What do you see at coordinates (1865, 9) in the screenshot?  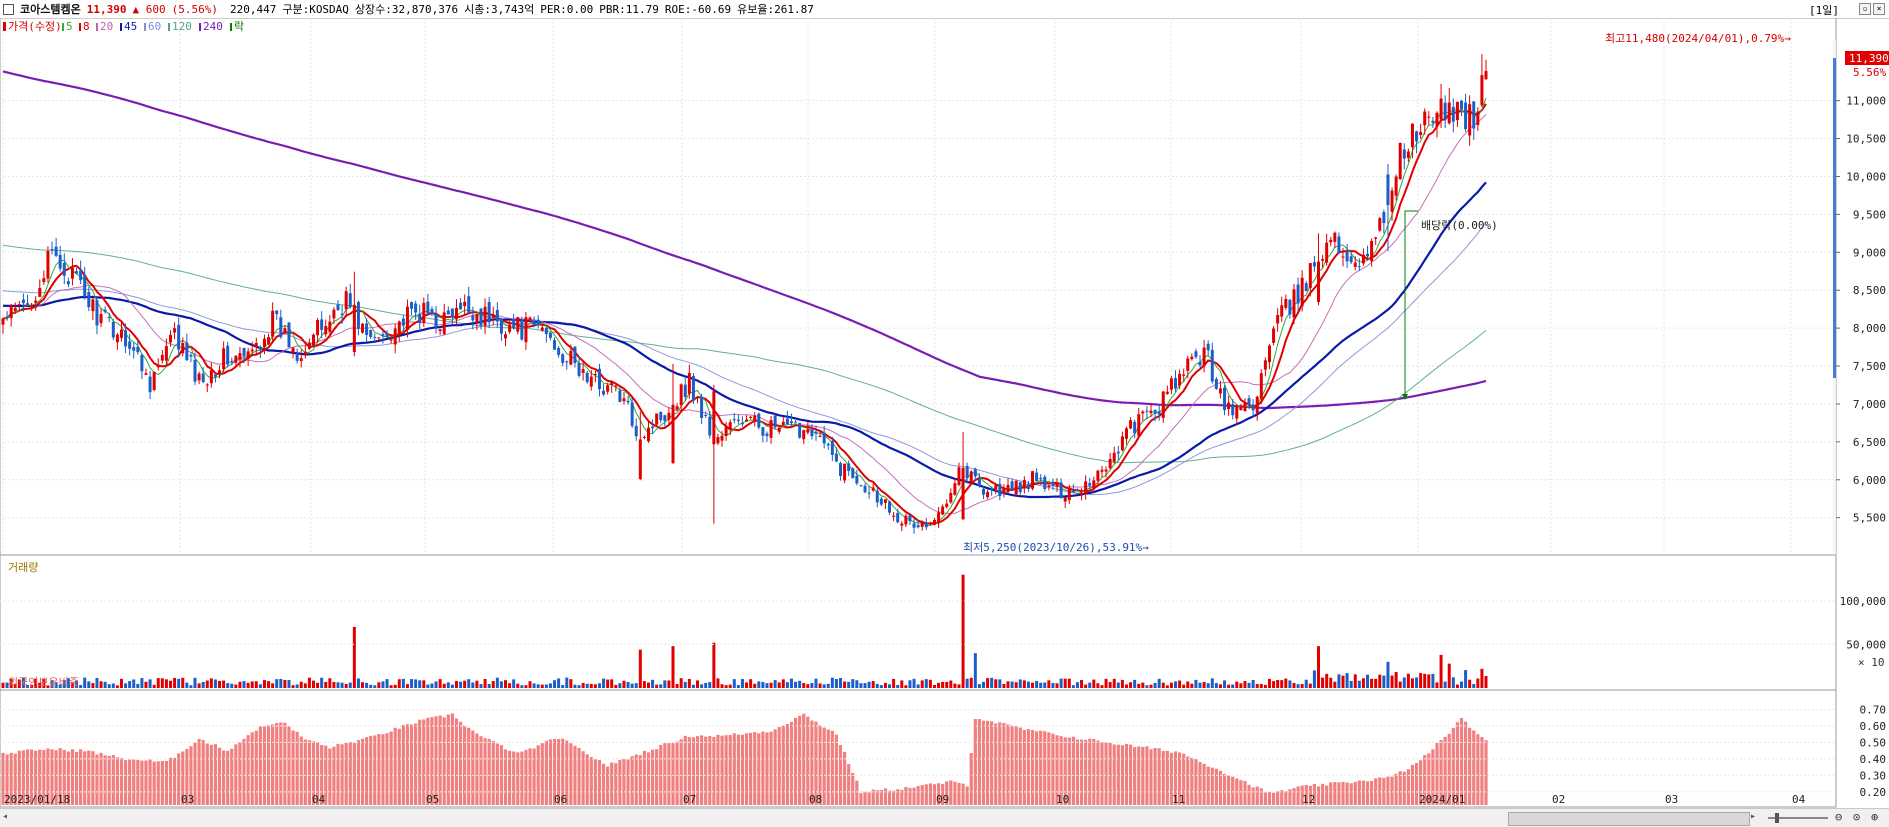 I see `restore-icon: ▫` at bounding box center [1865, 9].